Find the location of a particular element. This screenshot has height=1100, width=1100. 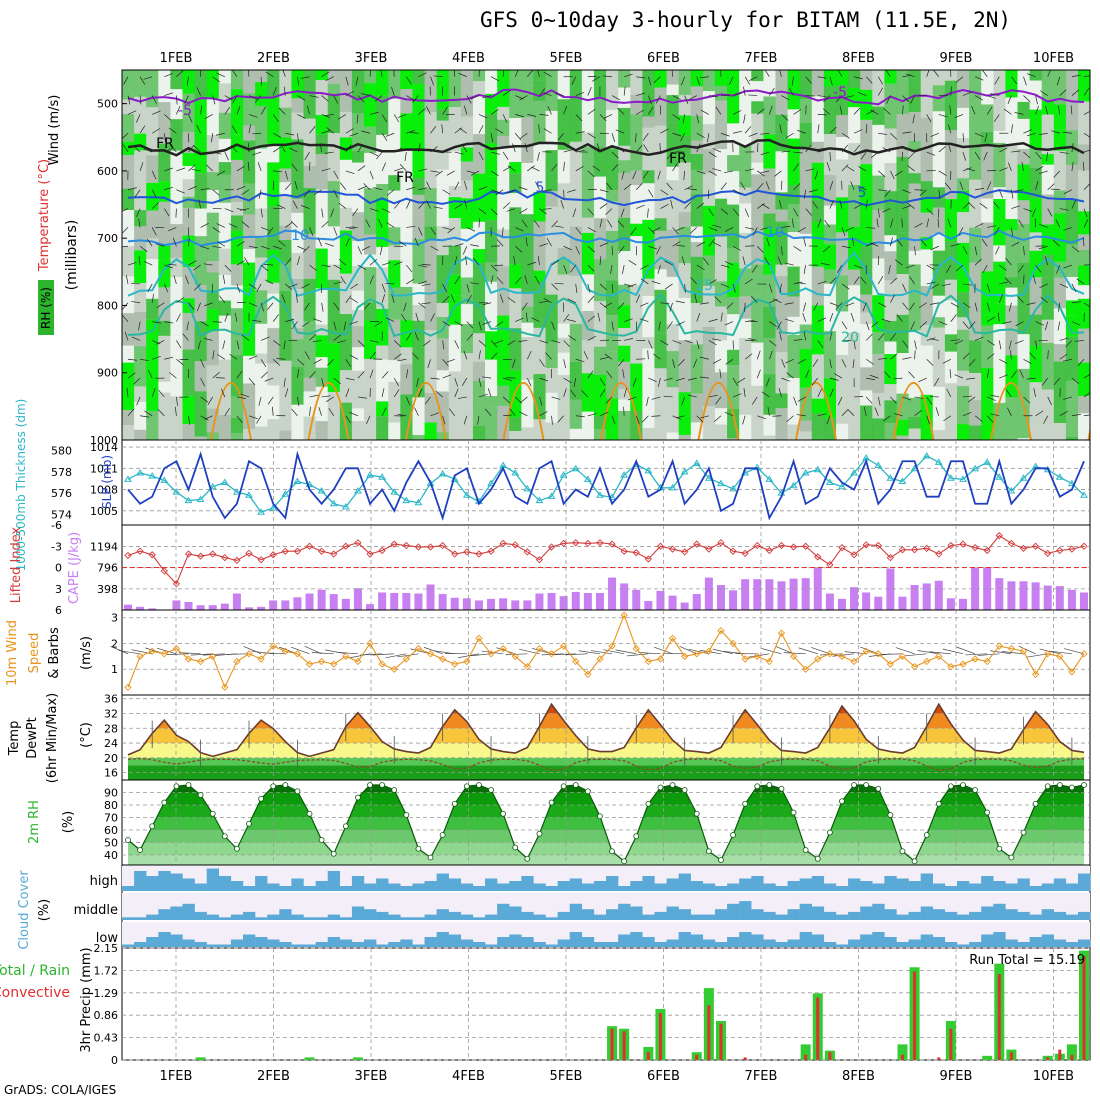

cloud-level-middle: middle is located at coordinates (96, 910).